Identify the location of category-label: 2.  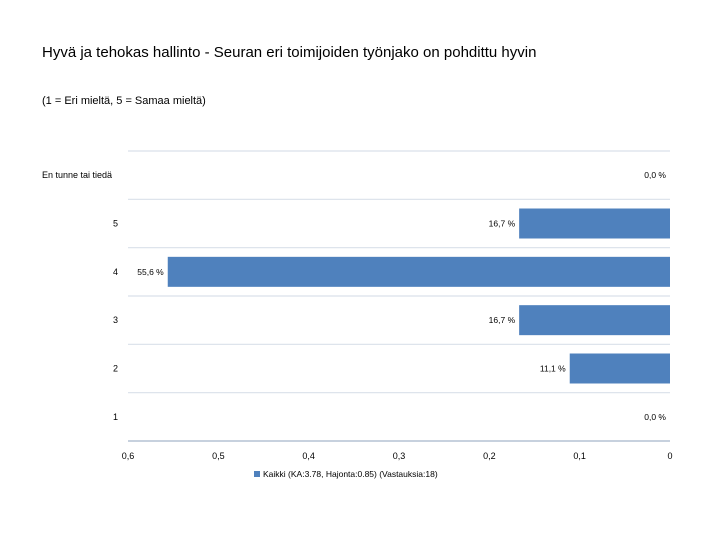
(115, 369).